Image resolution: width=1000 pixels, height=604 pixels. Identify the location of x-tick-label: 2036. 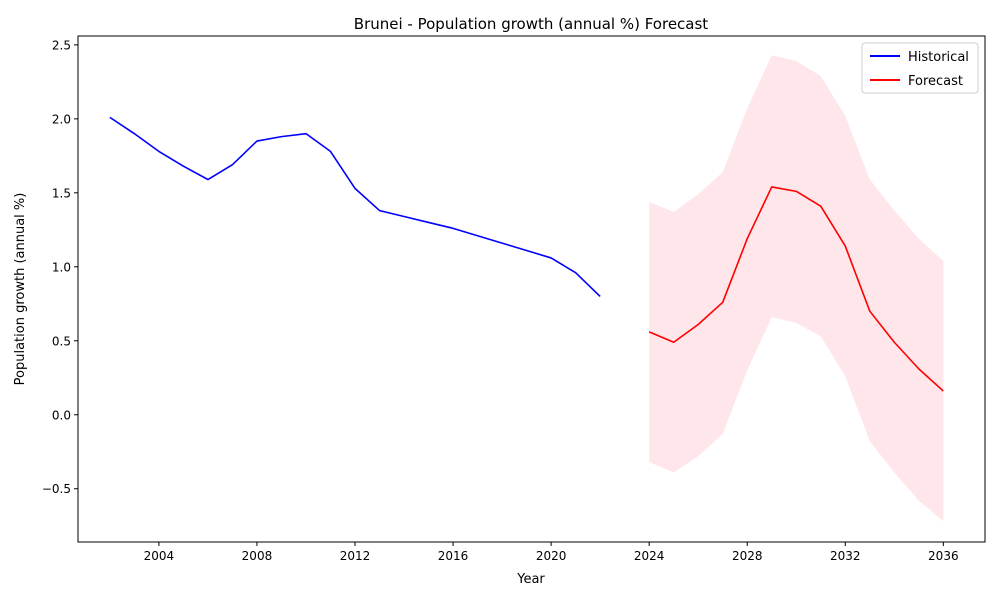
(943, 556).